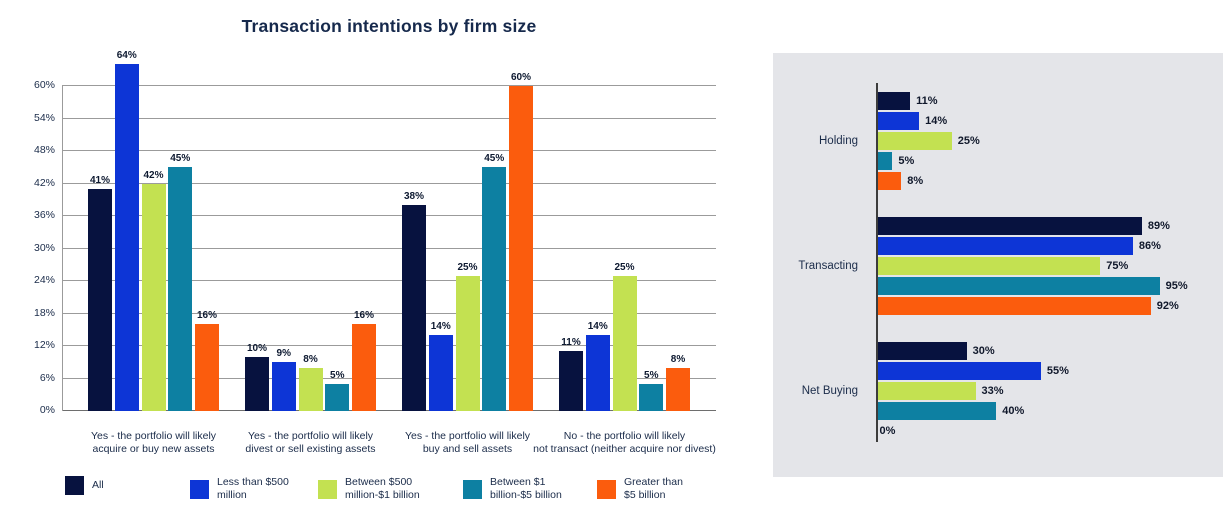  What do you see at coordinates (44, 182) in the screenshot?
I see `y-tick-label: 42%` at bounding box center [44, 182].